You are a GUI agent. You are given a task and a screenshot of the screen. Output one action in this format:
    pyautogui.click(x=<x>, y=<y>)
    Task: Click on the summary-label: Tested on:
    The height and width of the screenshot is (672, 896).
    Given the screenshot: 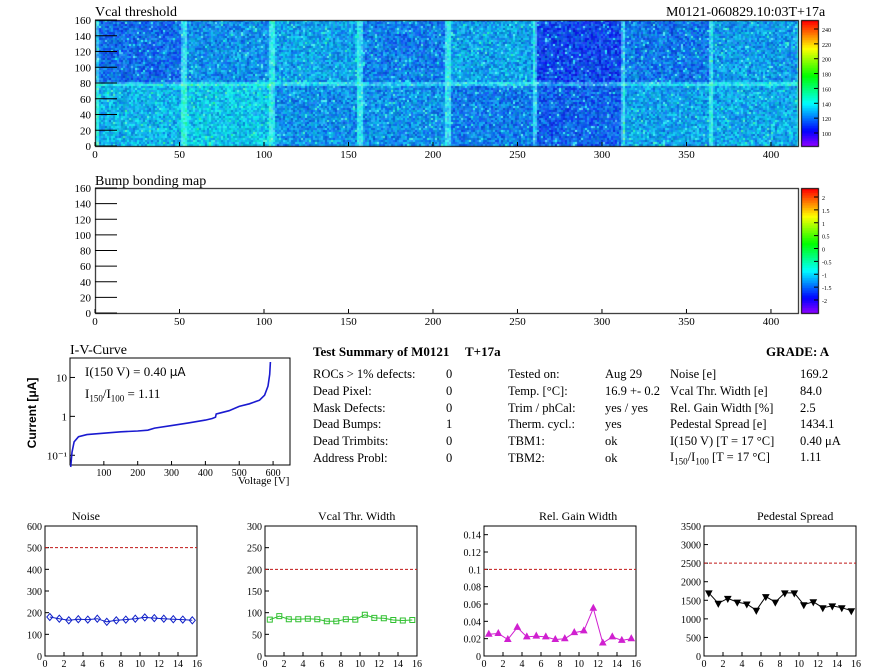 What is the action you would take?
    pyautogui.click(x=534, y=374)
    